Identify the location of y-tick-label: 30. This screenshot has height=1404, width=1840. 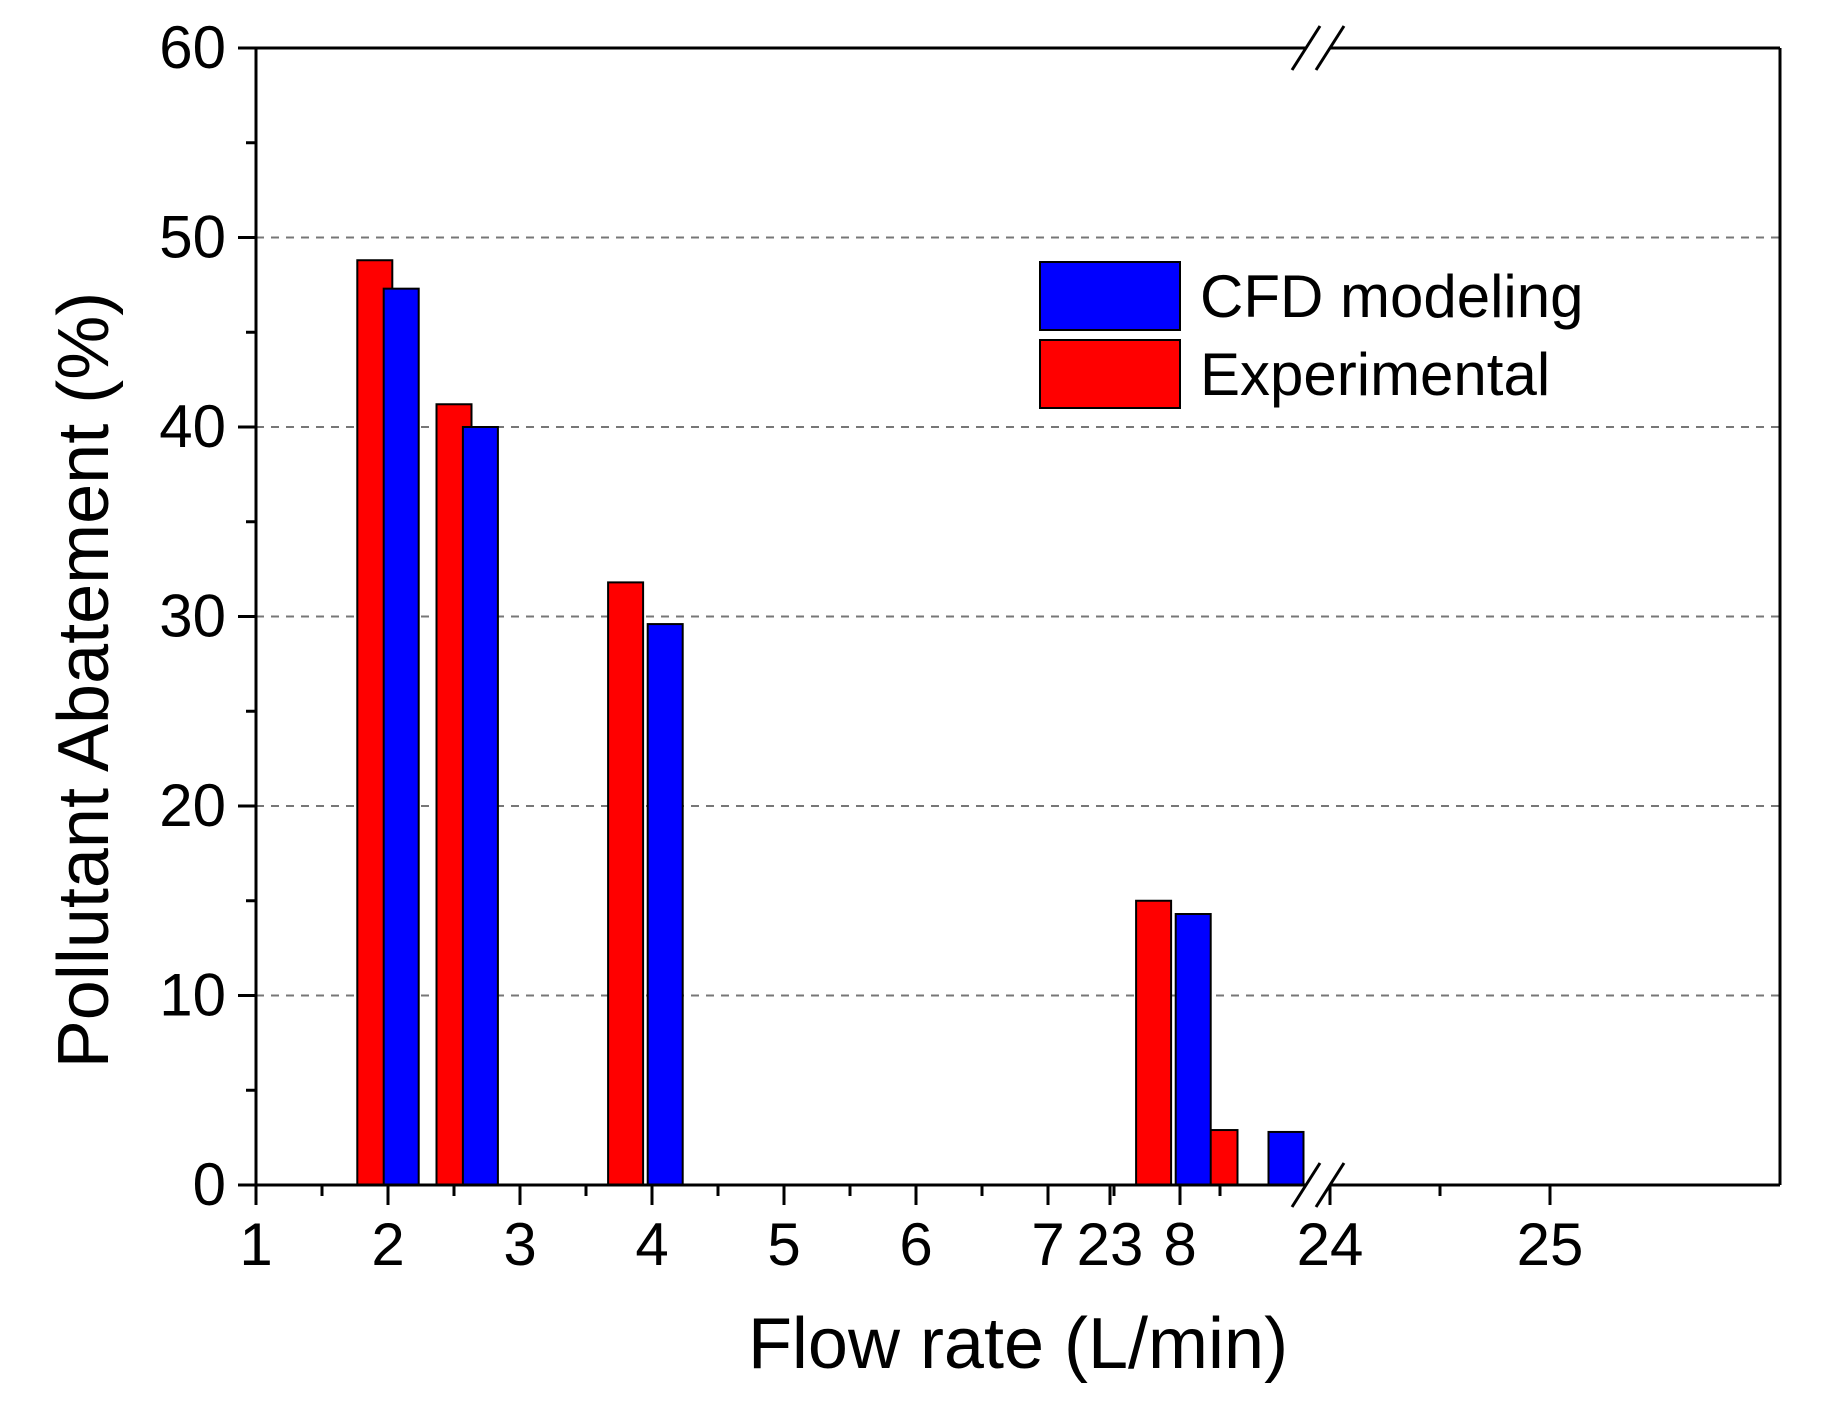
(192, 616).